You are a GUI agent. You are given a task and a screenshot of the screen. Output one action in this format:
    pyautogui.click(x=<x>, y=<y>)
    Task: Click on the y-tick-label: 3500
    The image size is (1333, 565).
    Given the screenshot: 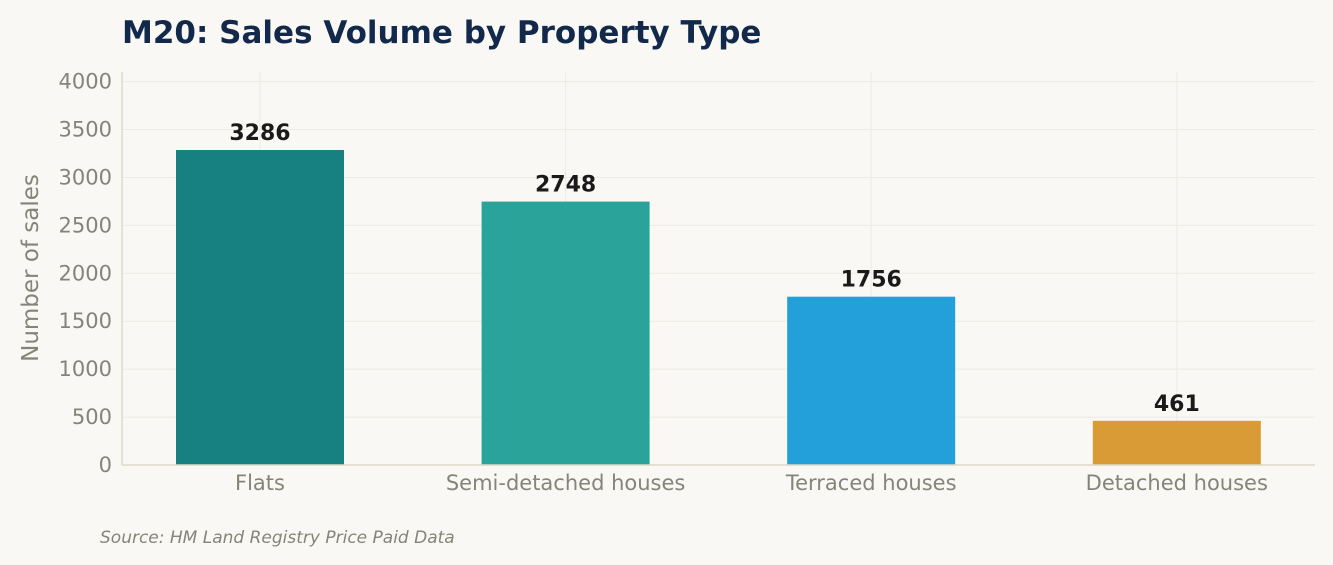 What is the action you would take?
    pyautogui.click(x=85, y=130)
    